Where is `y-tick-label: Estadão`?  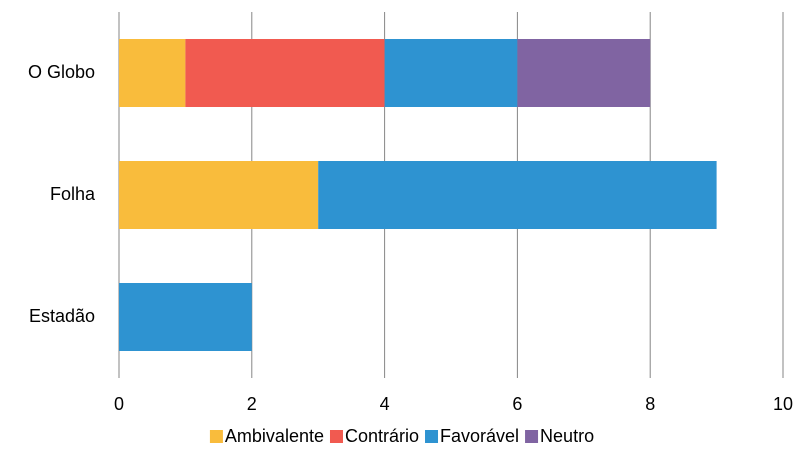 y-tick-label: Estadão is located at coordinates (62, 316).